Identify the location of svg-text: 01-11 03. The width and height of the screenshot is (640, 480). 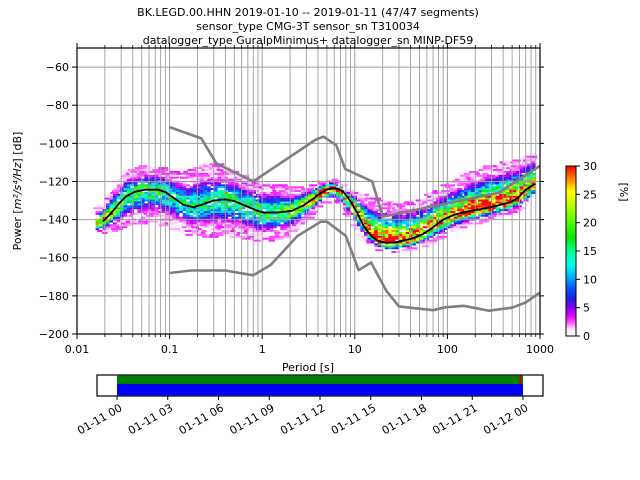
(150, 419).